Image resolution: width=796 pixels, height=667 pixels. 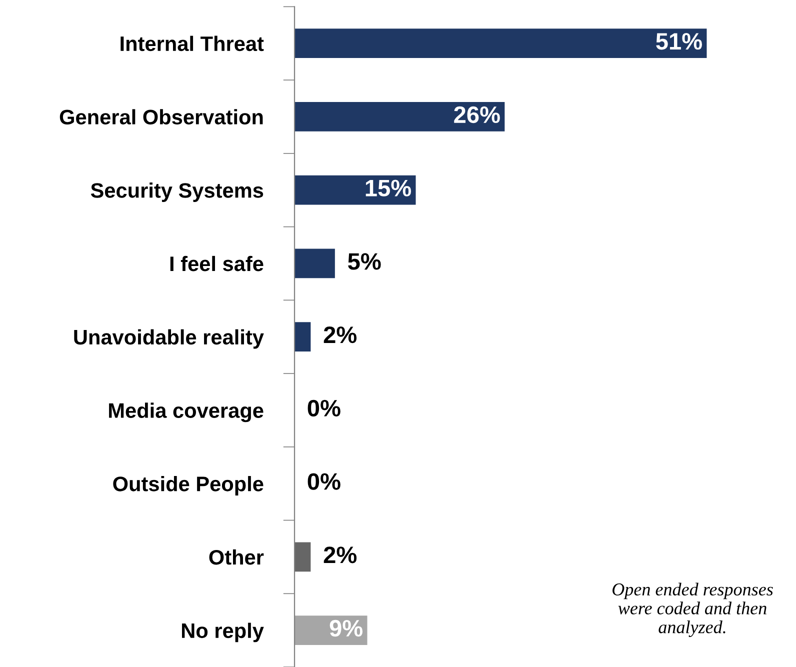 What do you see at coordinates (161, 116) in the screenshot?
I see `y-tick-label: General Observation` at bounding box center [161, 116].